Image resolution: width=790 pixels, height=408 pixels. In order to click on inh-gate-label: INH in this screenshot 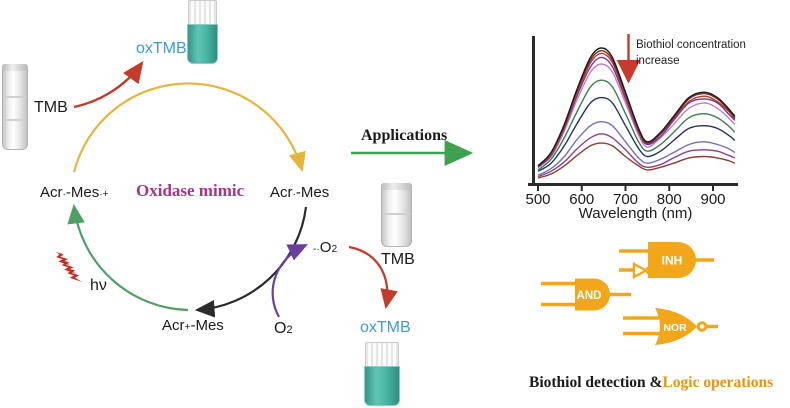, I will do `click(672, 261)`.